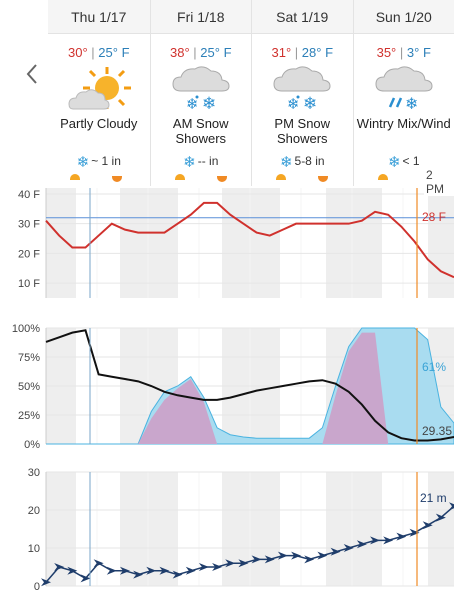  I want to click on chevron-left-icon, so click(31, 74).